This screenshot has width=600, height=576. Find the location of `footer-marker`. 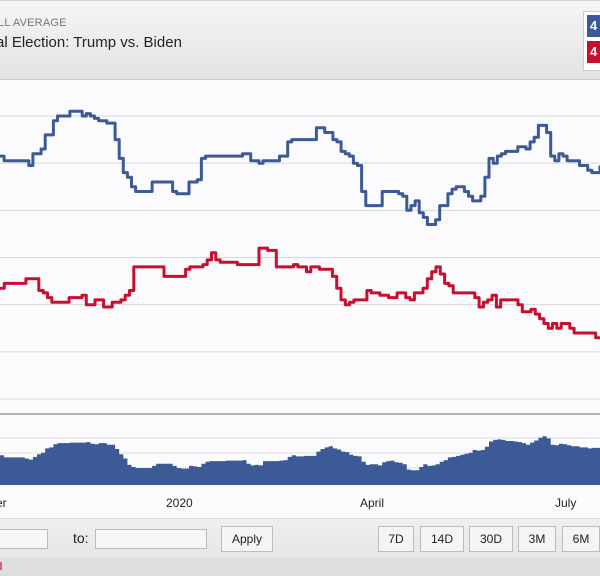

footer-marker is located at coordinates (1, 566).